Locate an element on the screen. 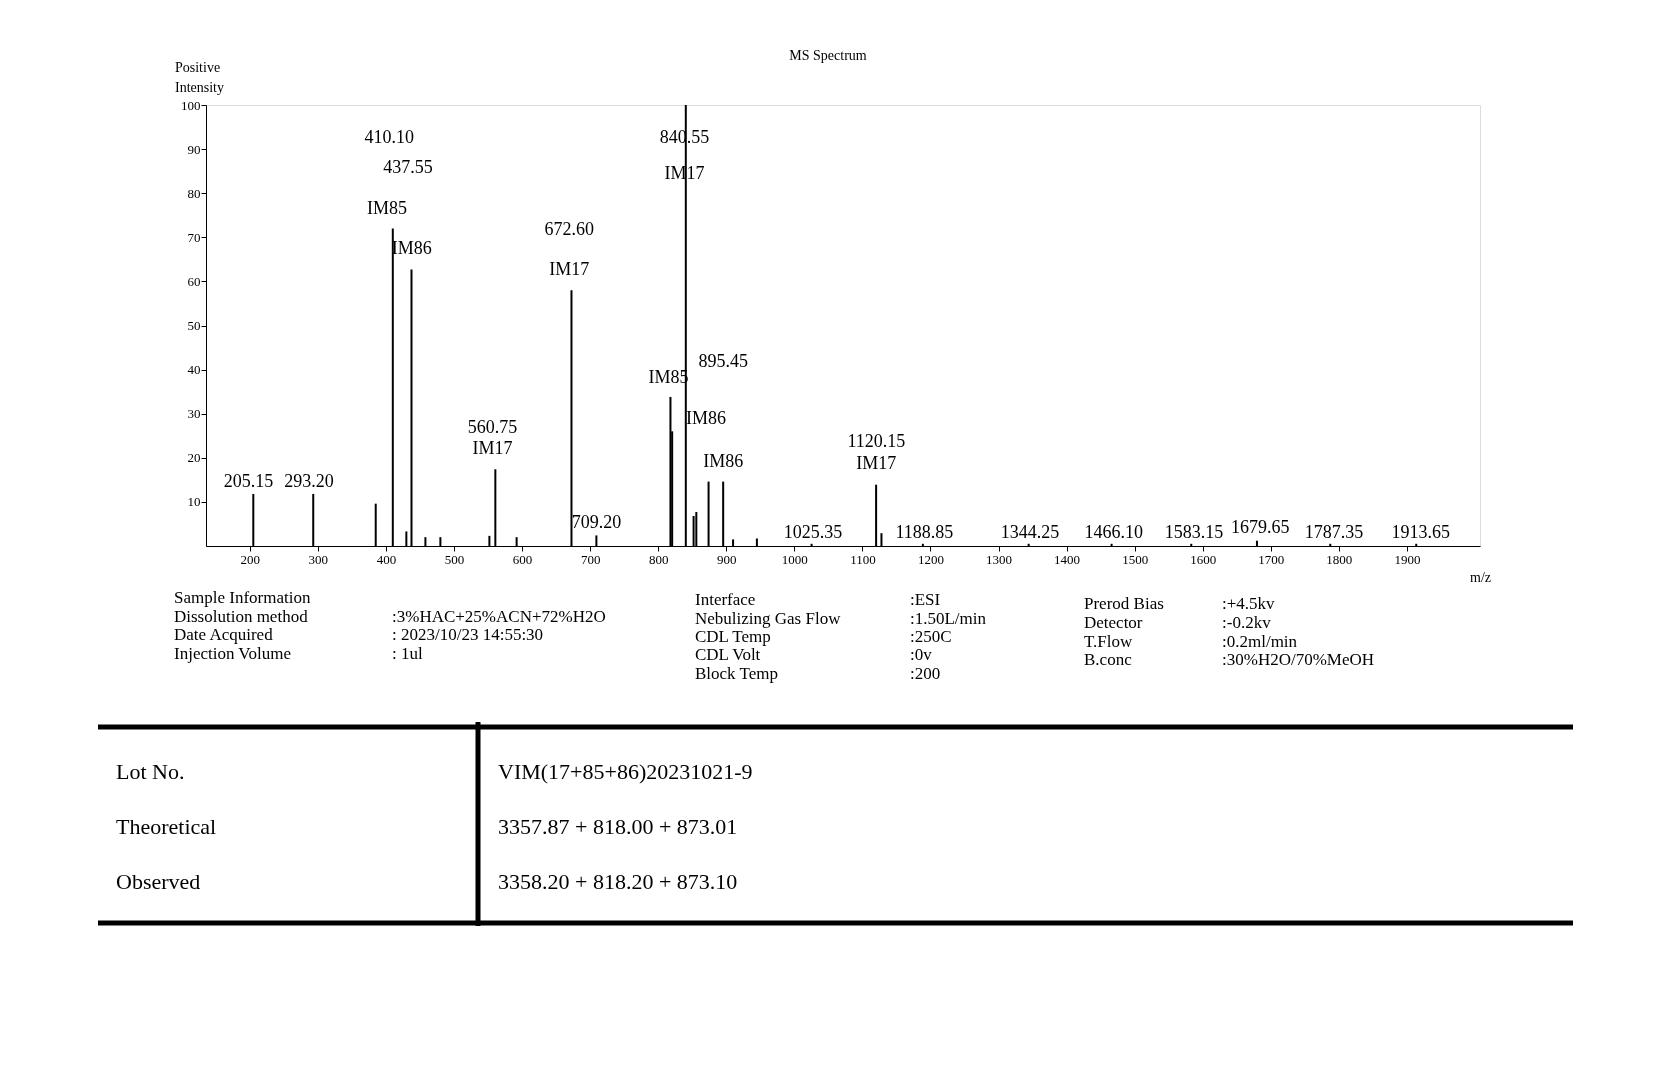 The height and width of the screenshot is (1065, 1680). x-tick-label: 1000 is located at coordinates (794, 559).